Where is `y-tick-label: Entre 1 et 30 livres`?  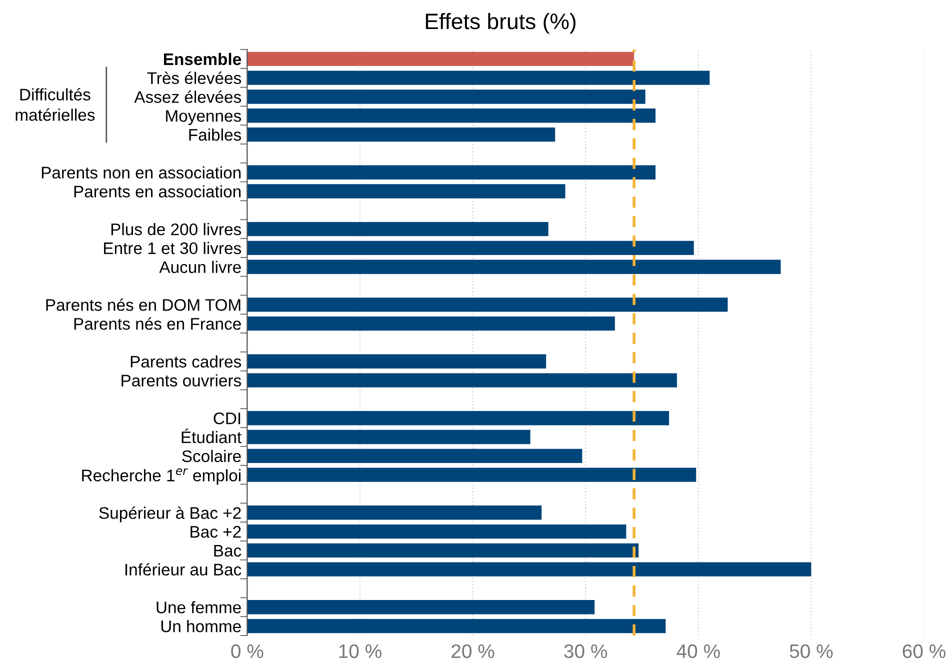 y-tick-label: Entre 1 et 30 livres is located at coordinates (173, 248).